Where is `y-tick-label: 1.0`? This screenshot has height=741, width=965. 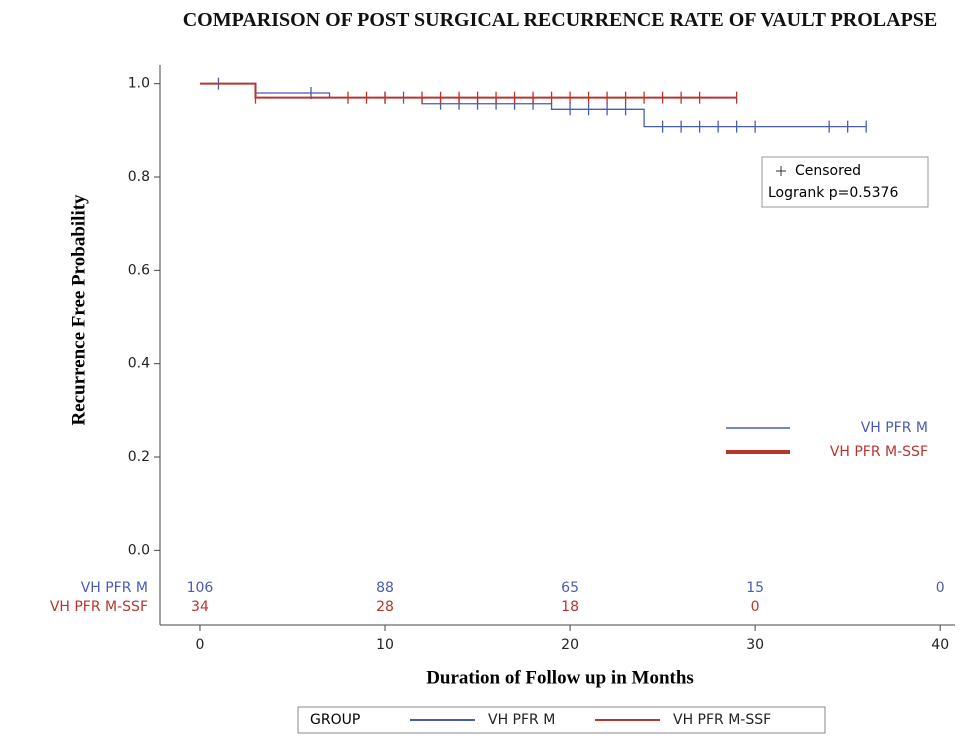 y-tick-label: 1.0 is located at coordinates (139, 84).